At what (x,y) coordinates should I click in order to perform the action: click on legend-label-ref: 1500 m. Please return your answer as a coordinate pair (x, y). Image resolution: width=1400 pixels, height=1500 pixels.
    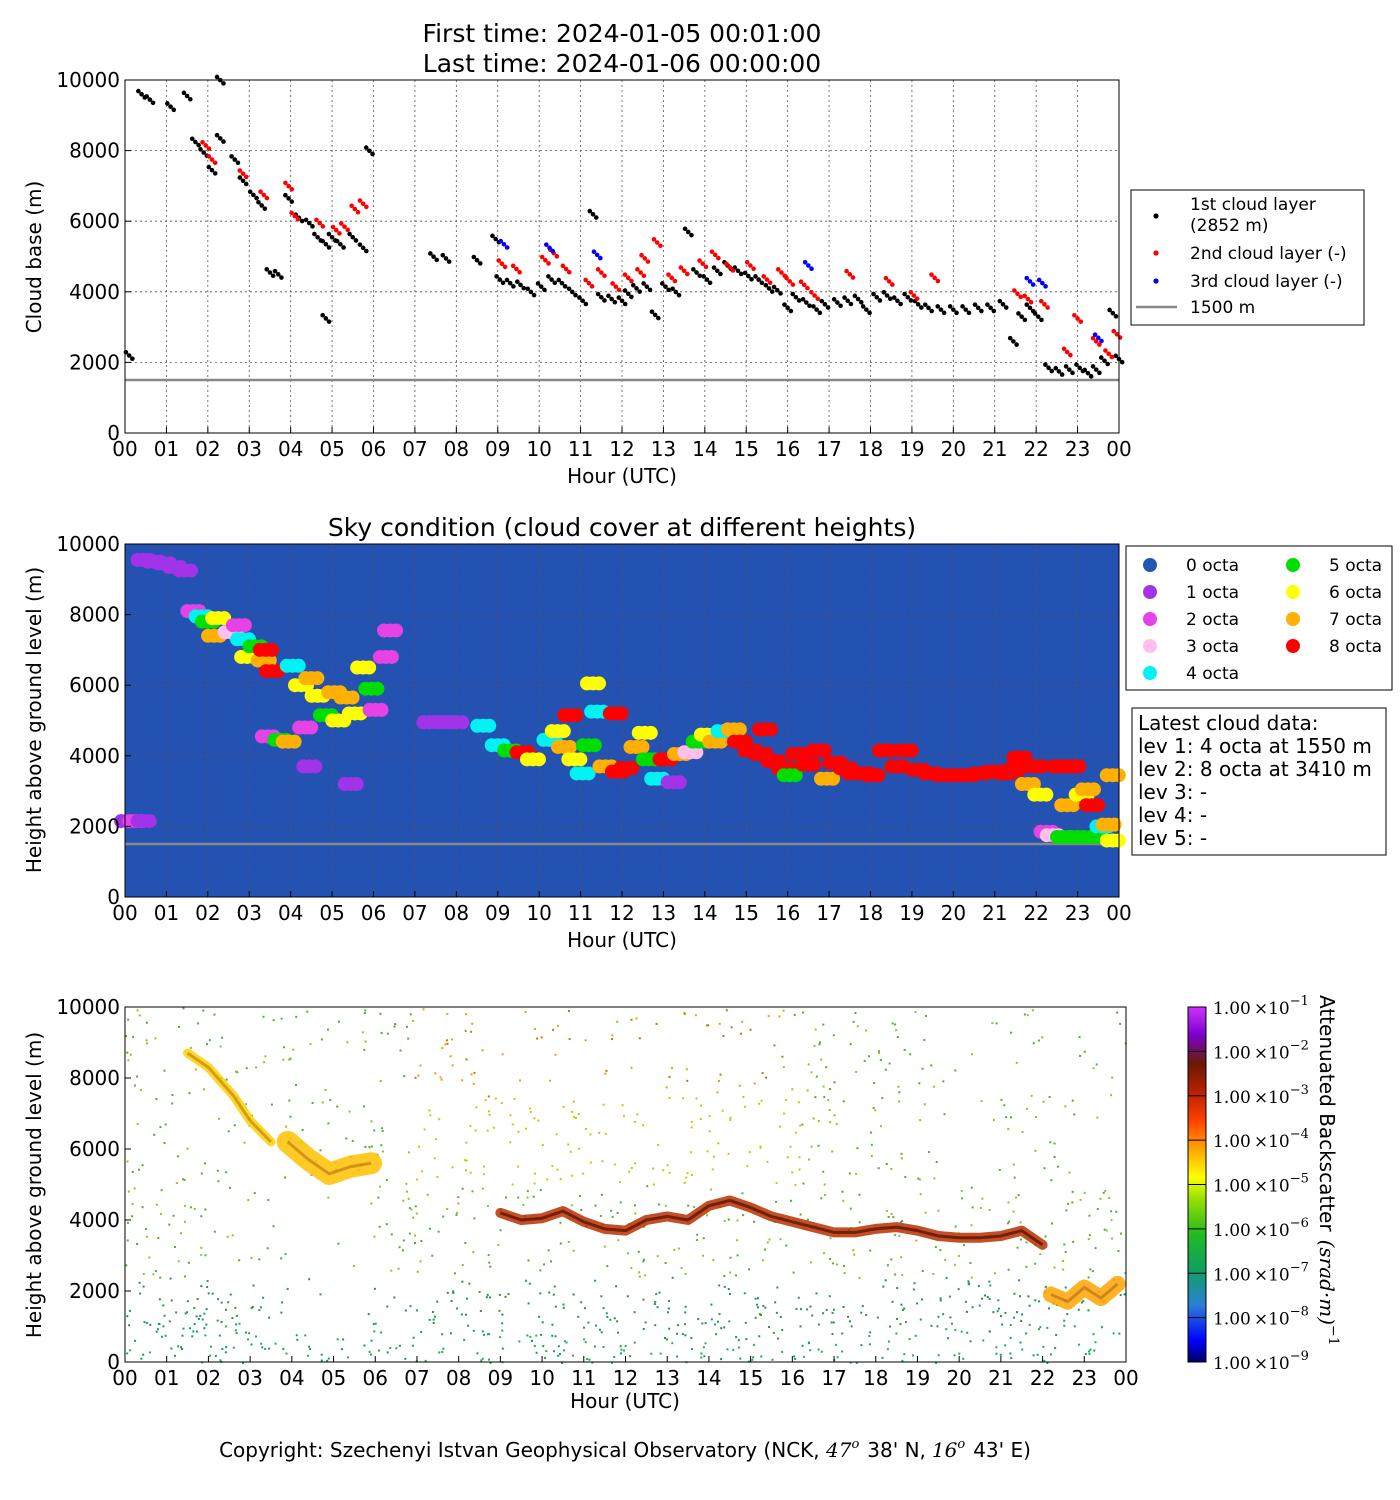
    Looking at the image, I should click on (1222, 308).